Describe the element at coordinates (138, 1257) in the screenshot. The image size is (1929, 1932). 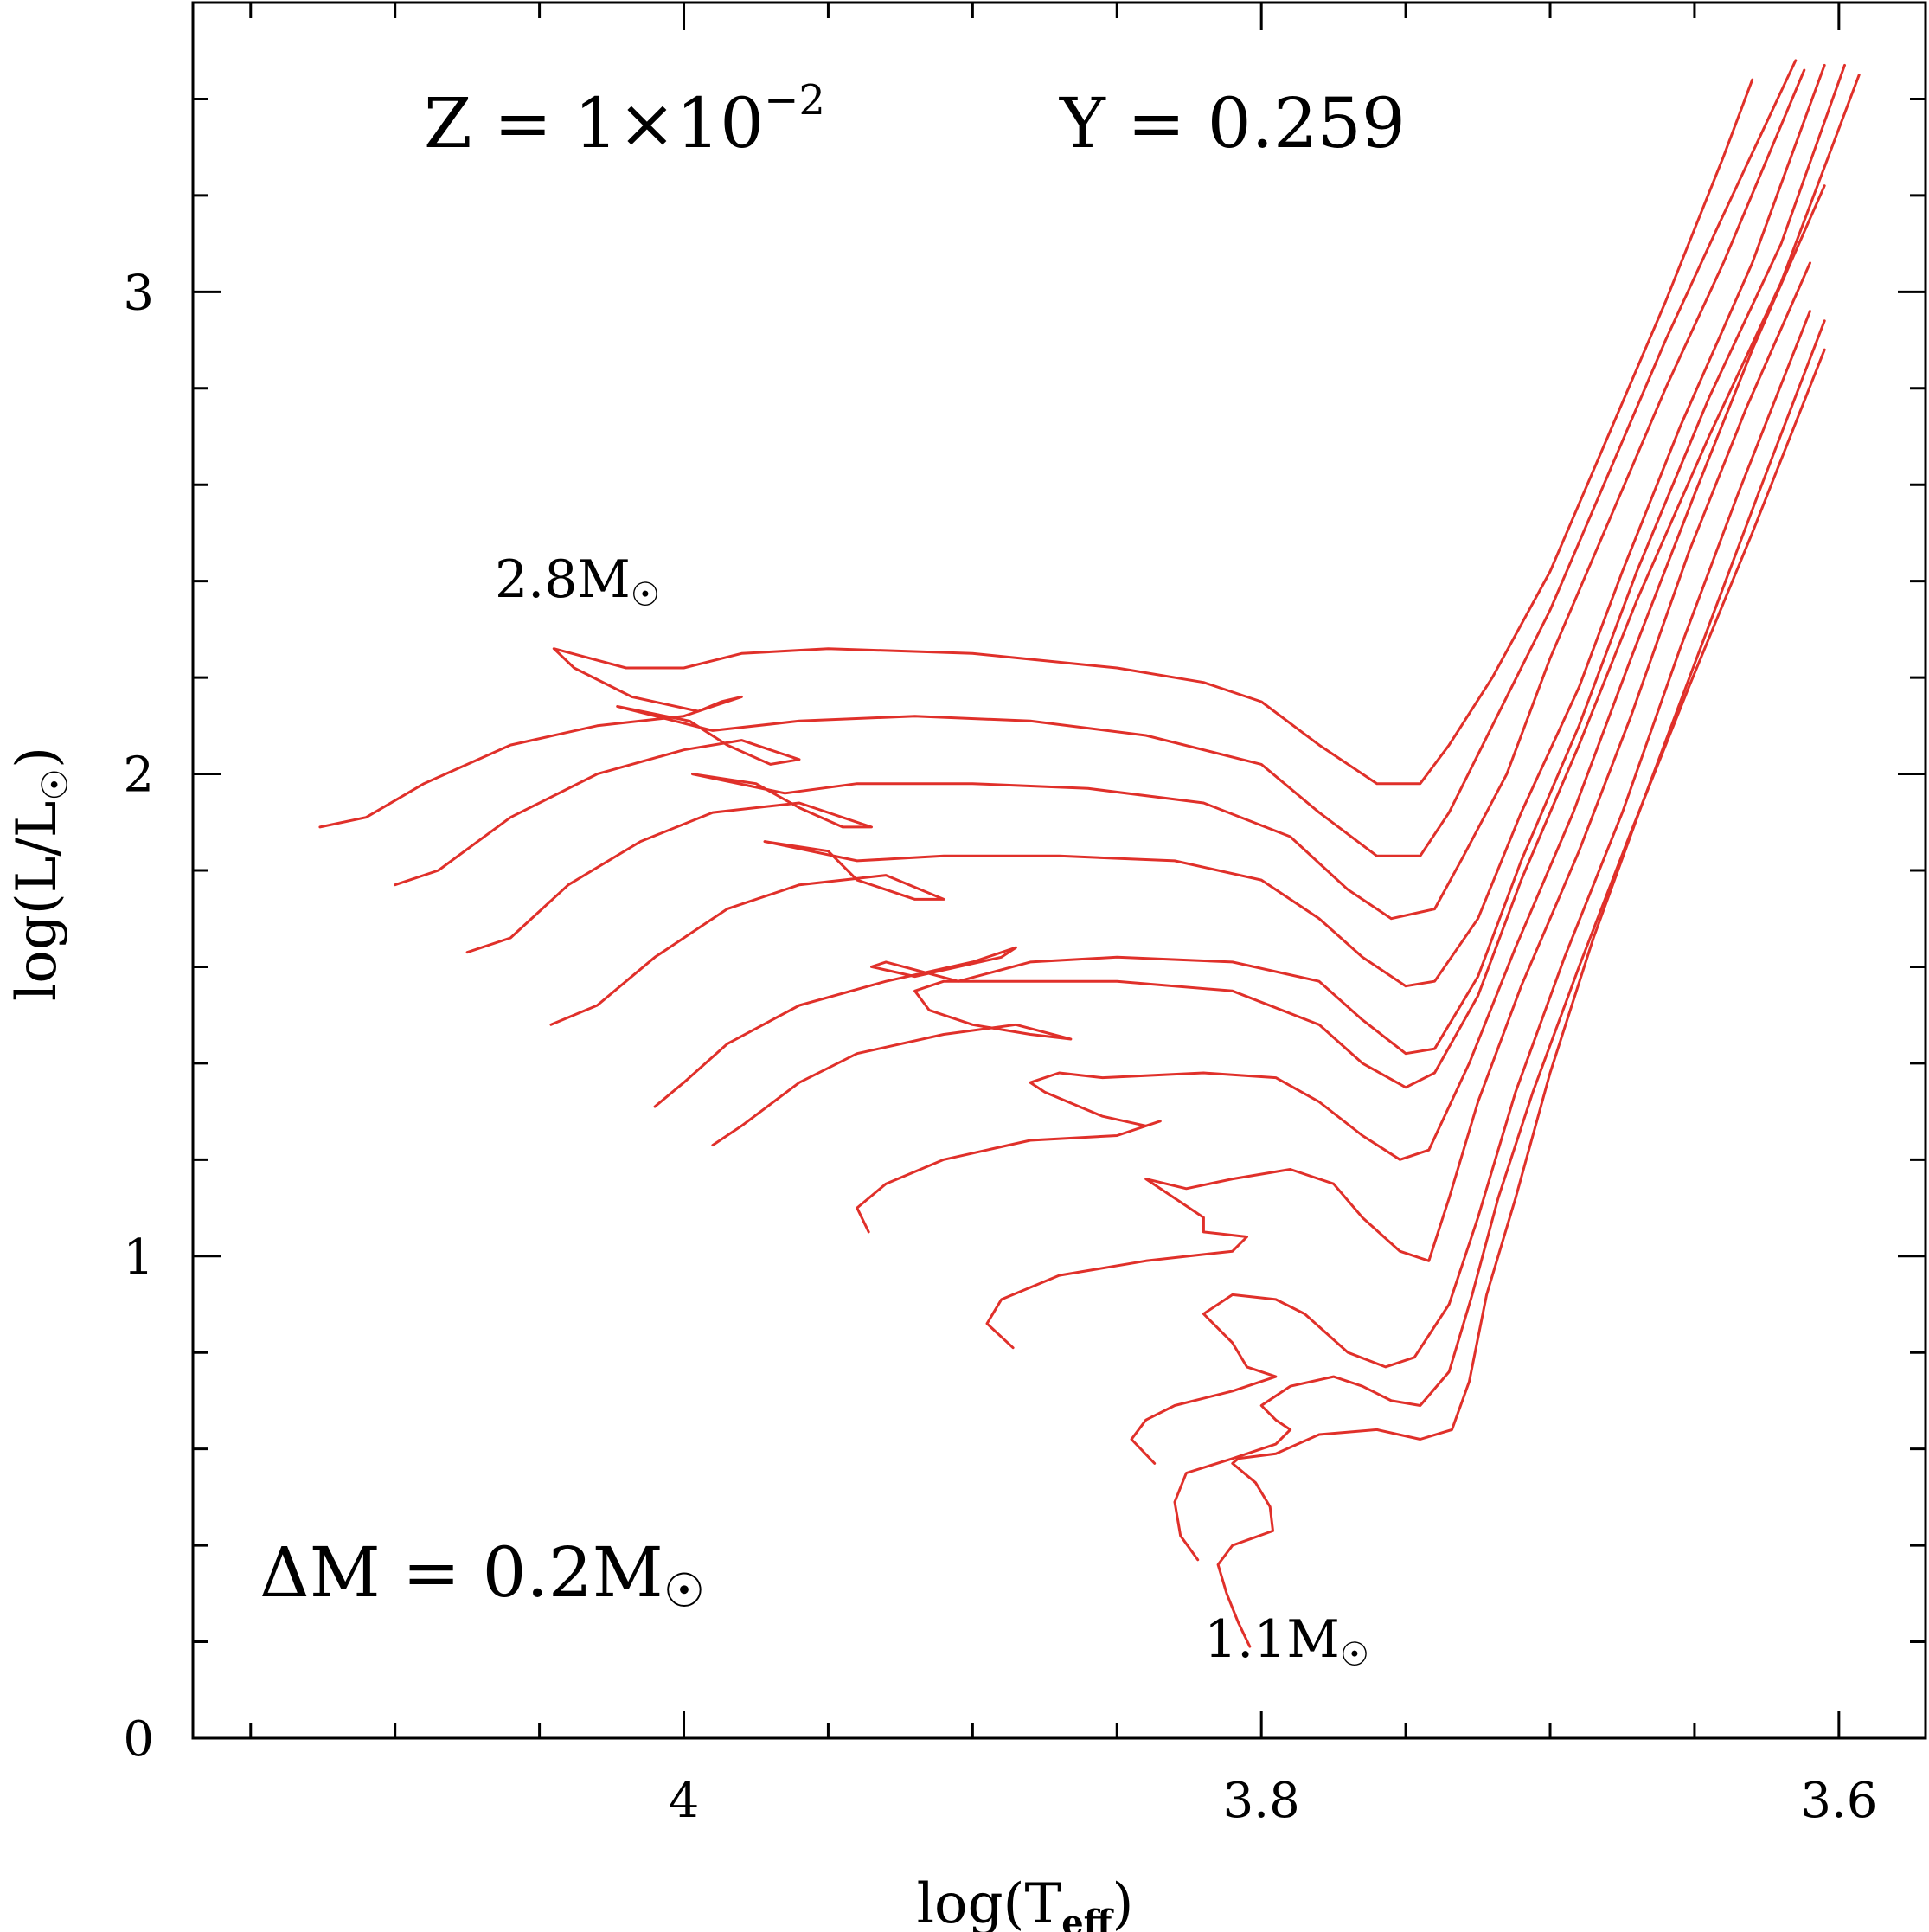
I see `y-tick-label: 1` at that location.